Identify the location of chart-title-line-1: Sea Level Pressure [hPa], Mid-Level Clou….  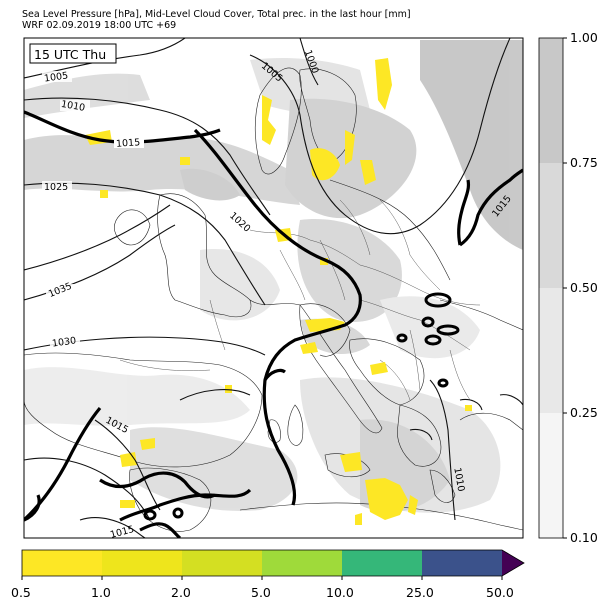
(216, 14).